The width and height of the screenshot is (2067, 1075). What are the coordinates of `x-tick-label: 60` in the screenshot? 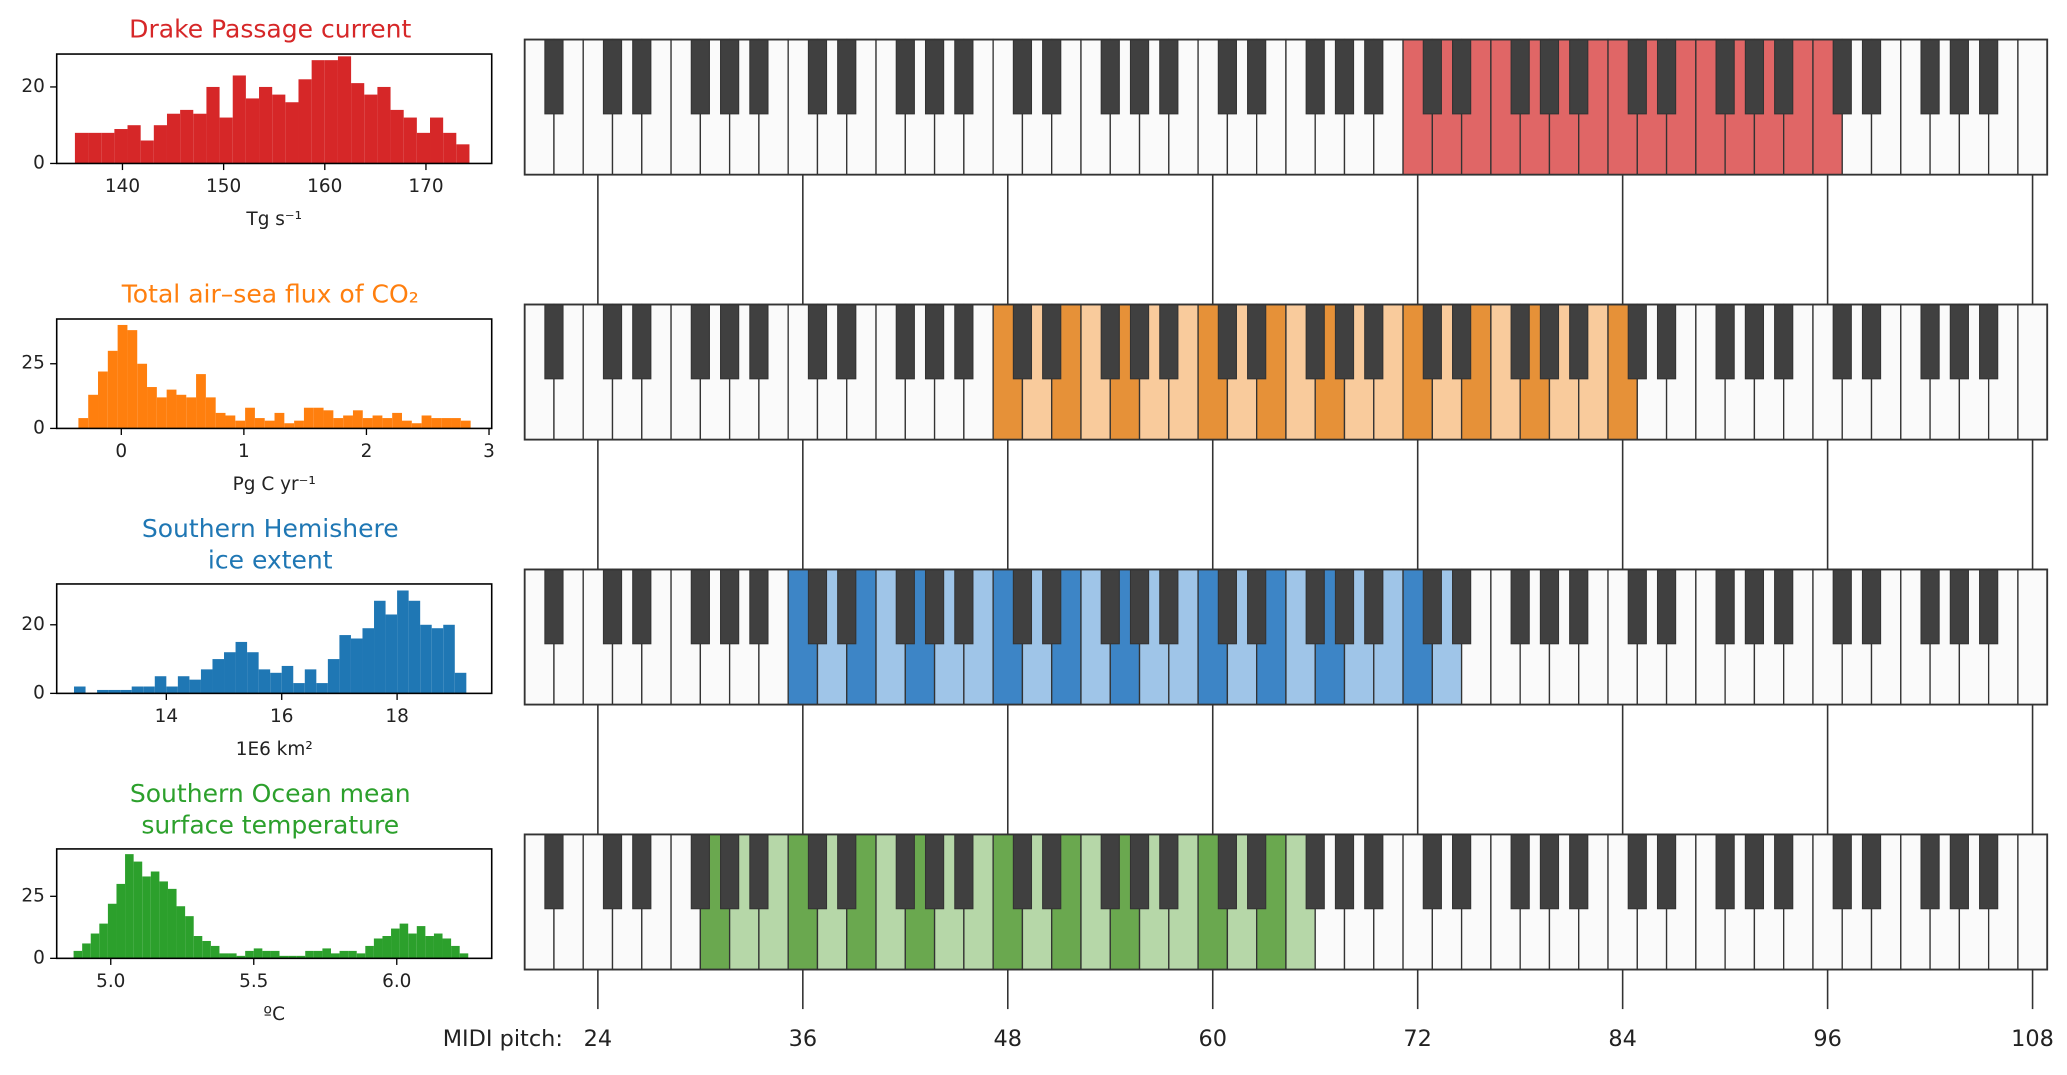 It's located at (1212, 1039).